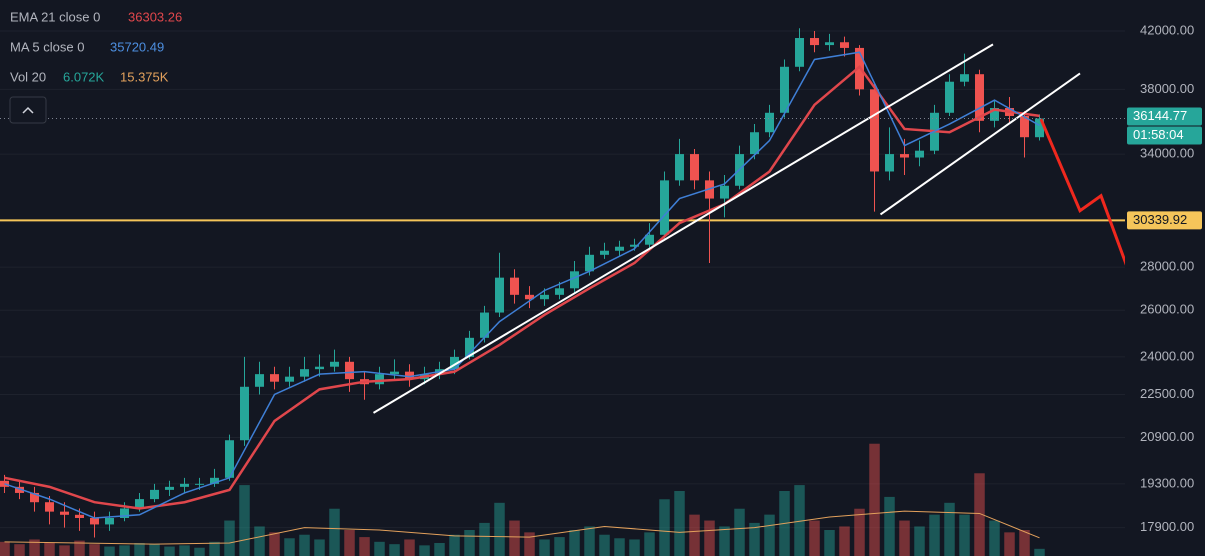  I want to click on y-tick-label: 42000.00, so click(1167, 29).